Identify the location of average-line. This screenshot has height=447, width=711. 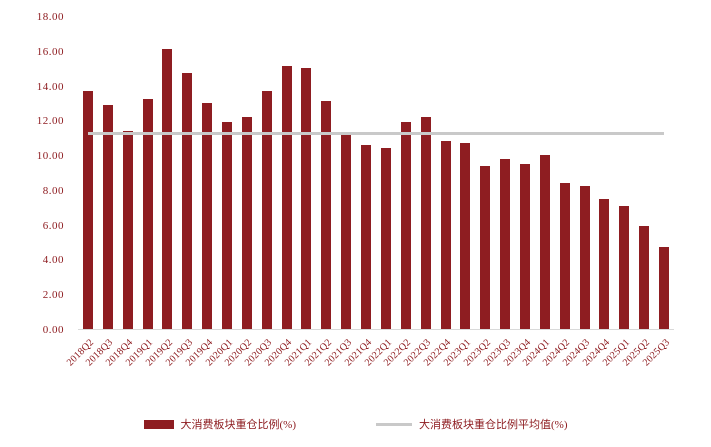
(376, 134).